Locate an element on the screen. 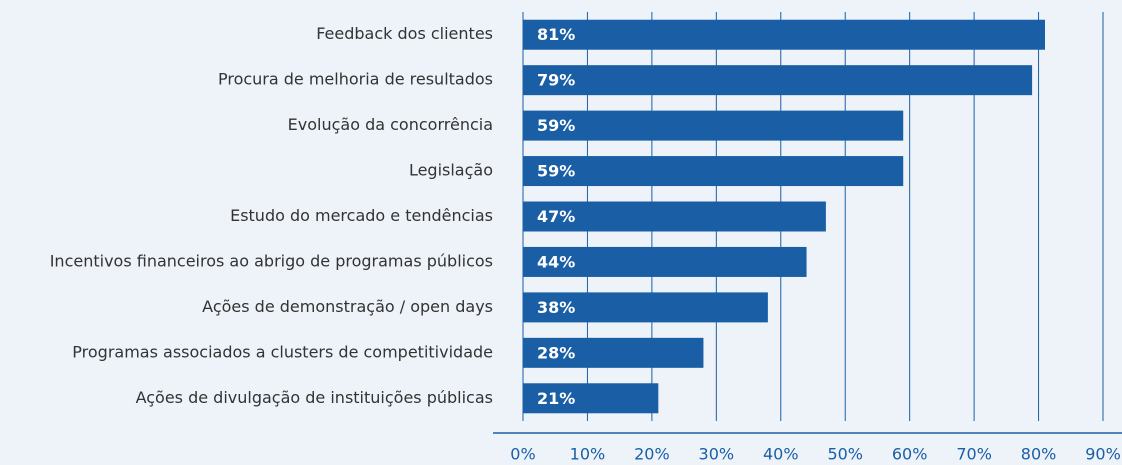  y-tick-label: Legislação is located at coordinates (451, 170).